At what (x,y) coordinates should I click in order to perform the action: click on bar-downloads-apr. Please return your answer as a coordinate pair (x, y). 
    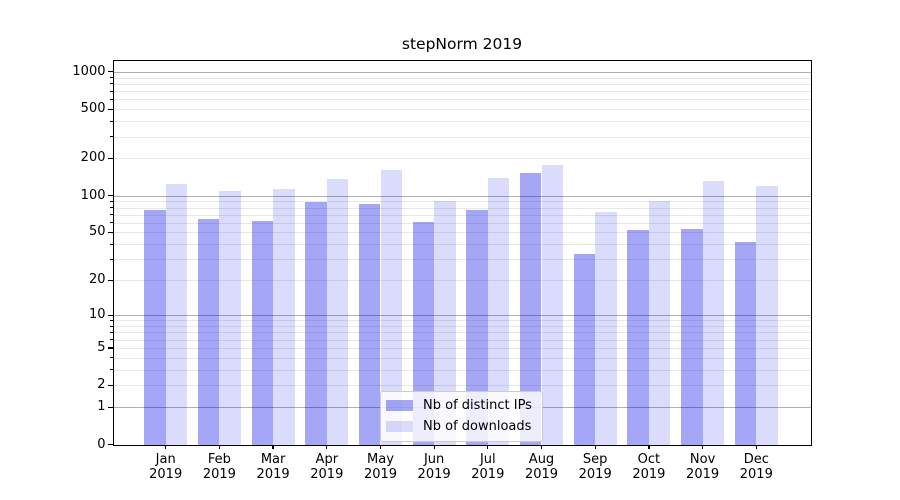
    Looking at the image, I should click on (337, 312).